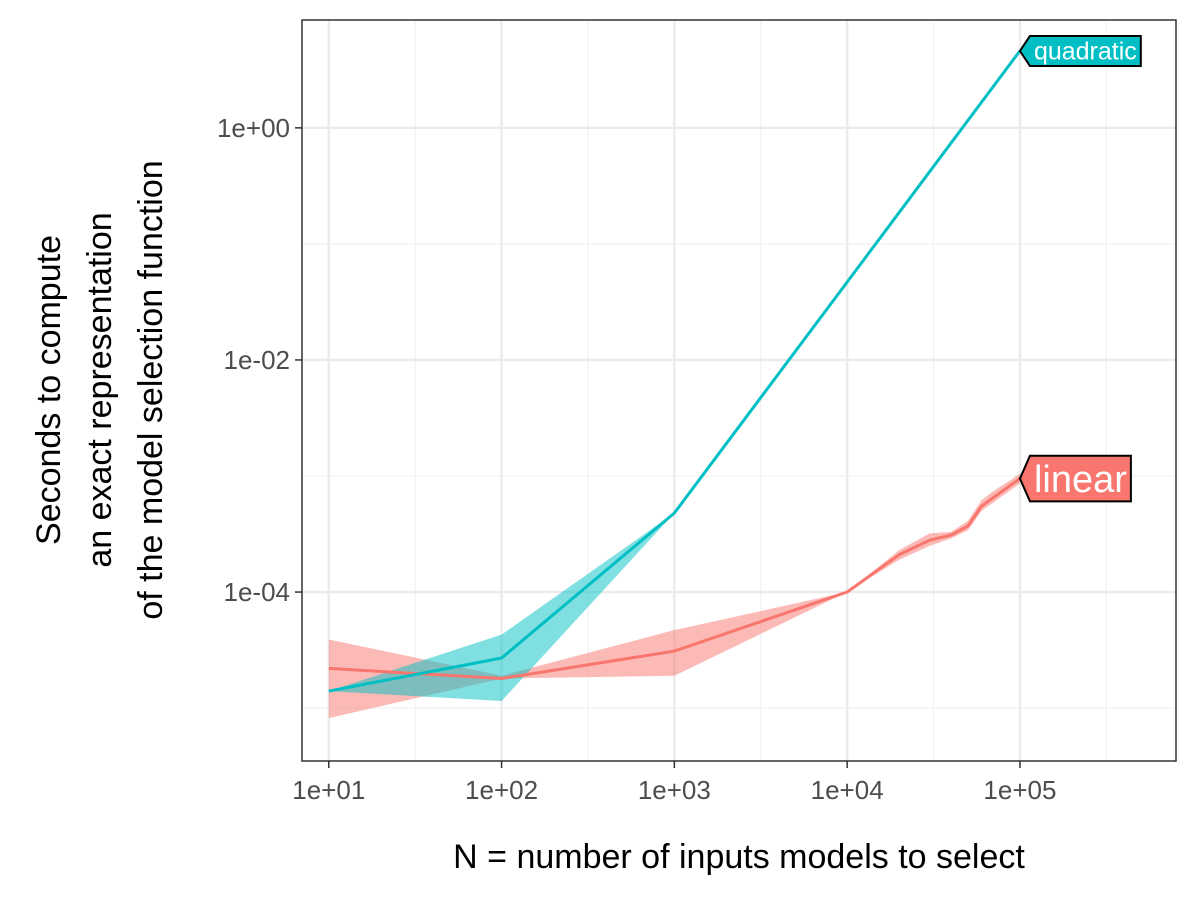  Describe the element at coordinates (1019, 790) in the screenshot. I see `x-tick-label: 1e+05` at that location.